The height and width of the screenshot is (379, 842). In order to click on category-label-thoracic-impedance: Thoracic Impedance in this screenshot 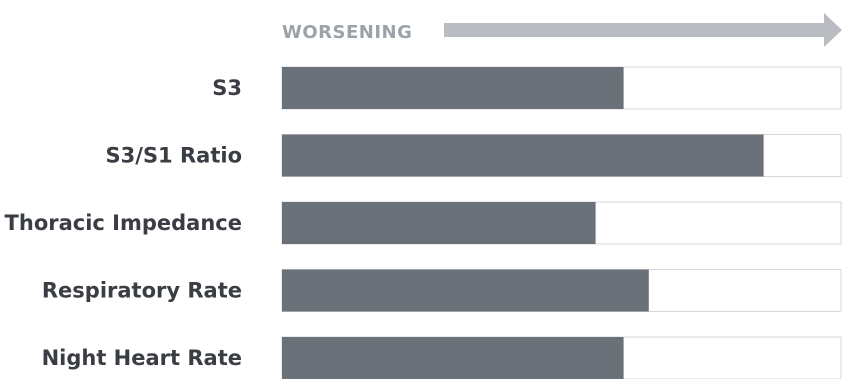, I will do `click(123, 223)`.